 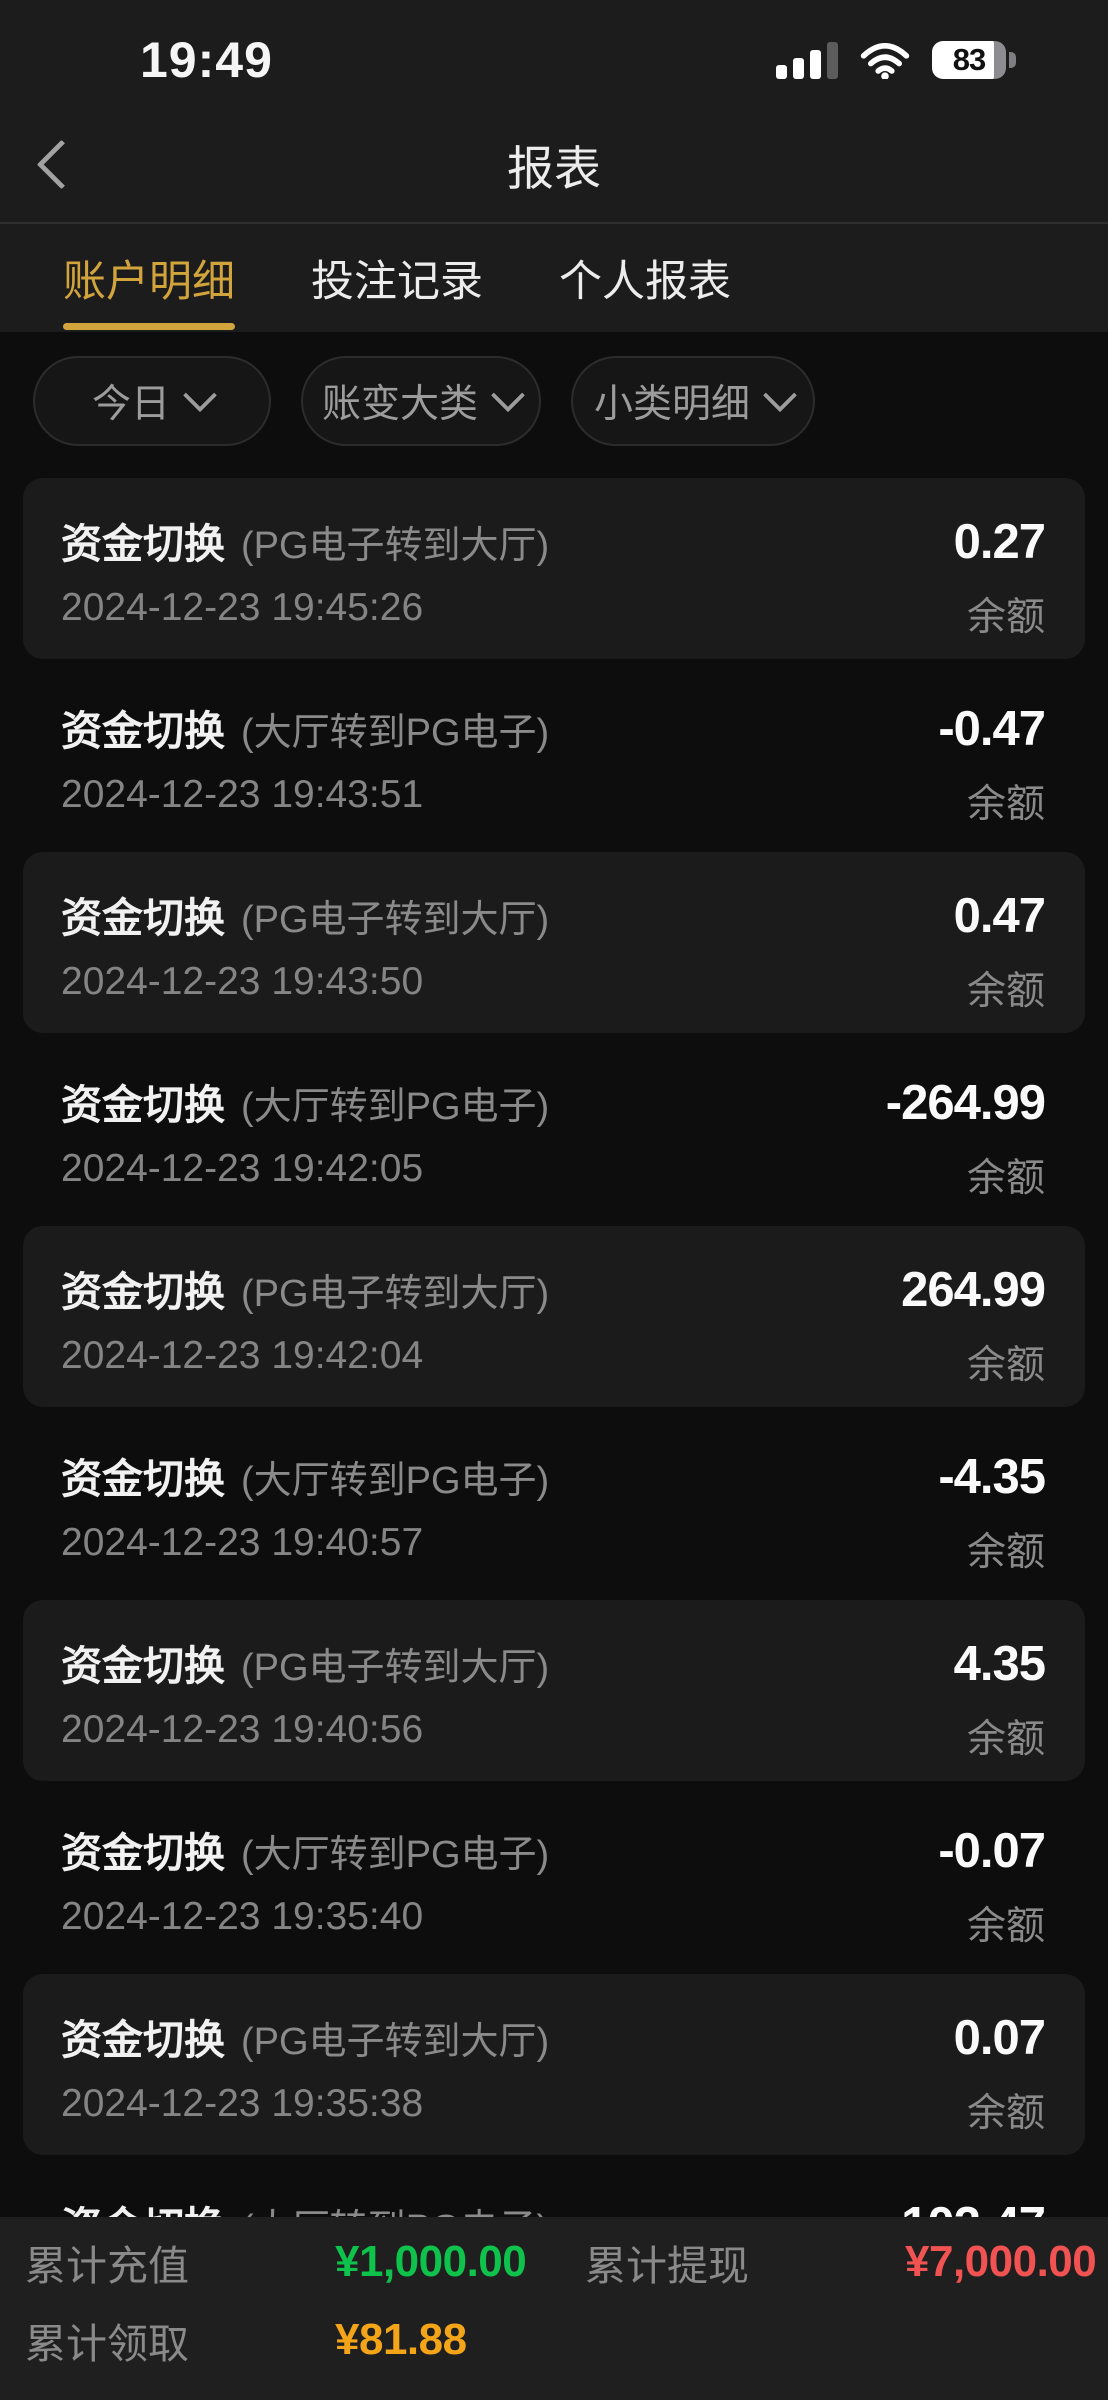 I want to click on transaction-row-bottom: 2024-12-23 19:40:57 余额, so click(x=553, y=1549).